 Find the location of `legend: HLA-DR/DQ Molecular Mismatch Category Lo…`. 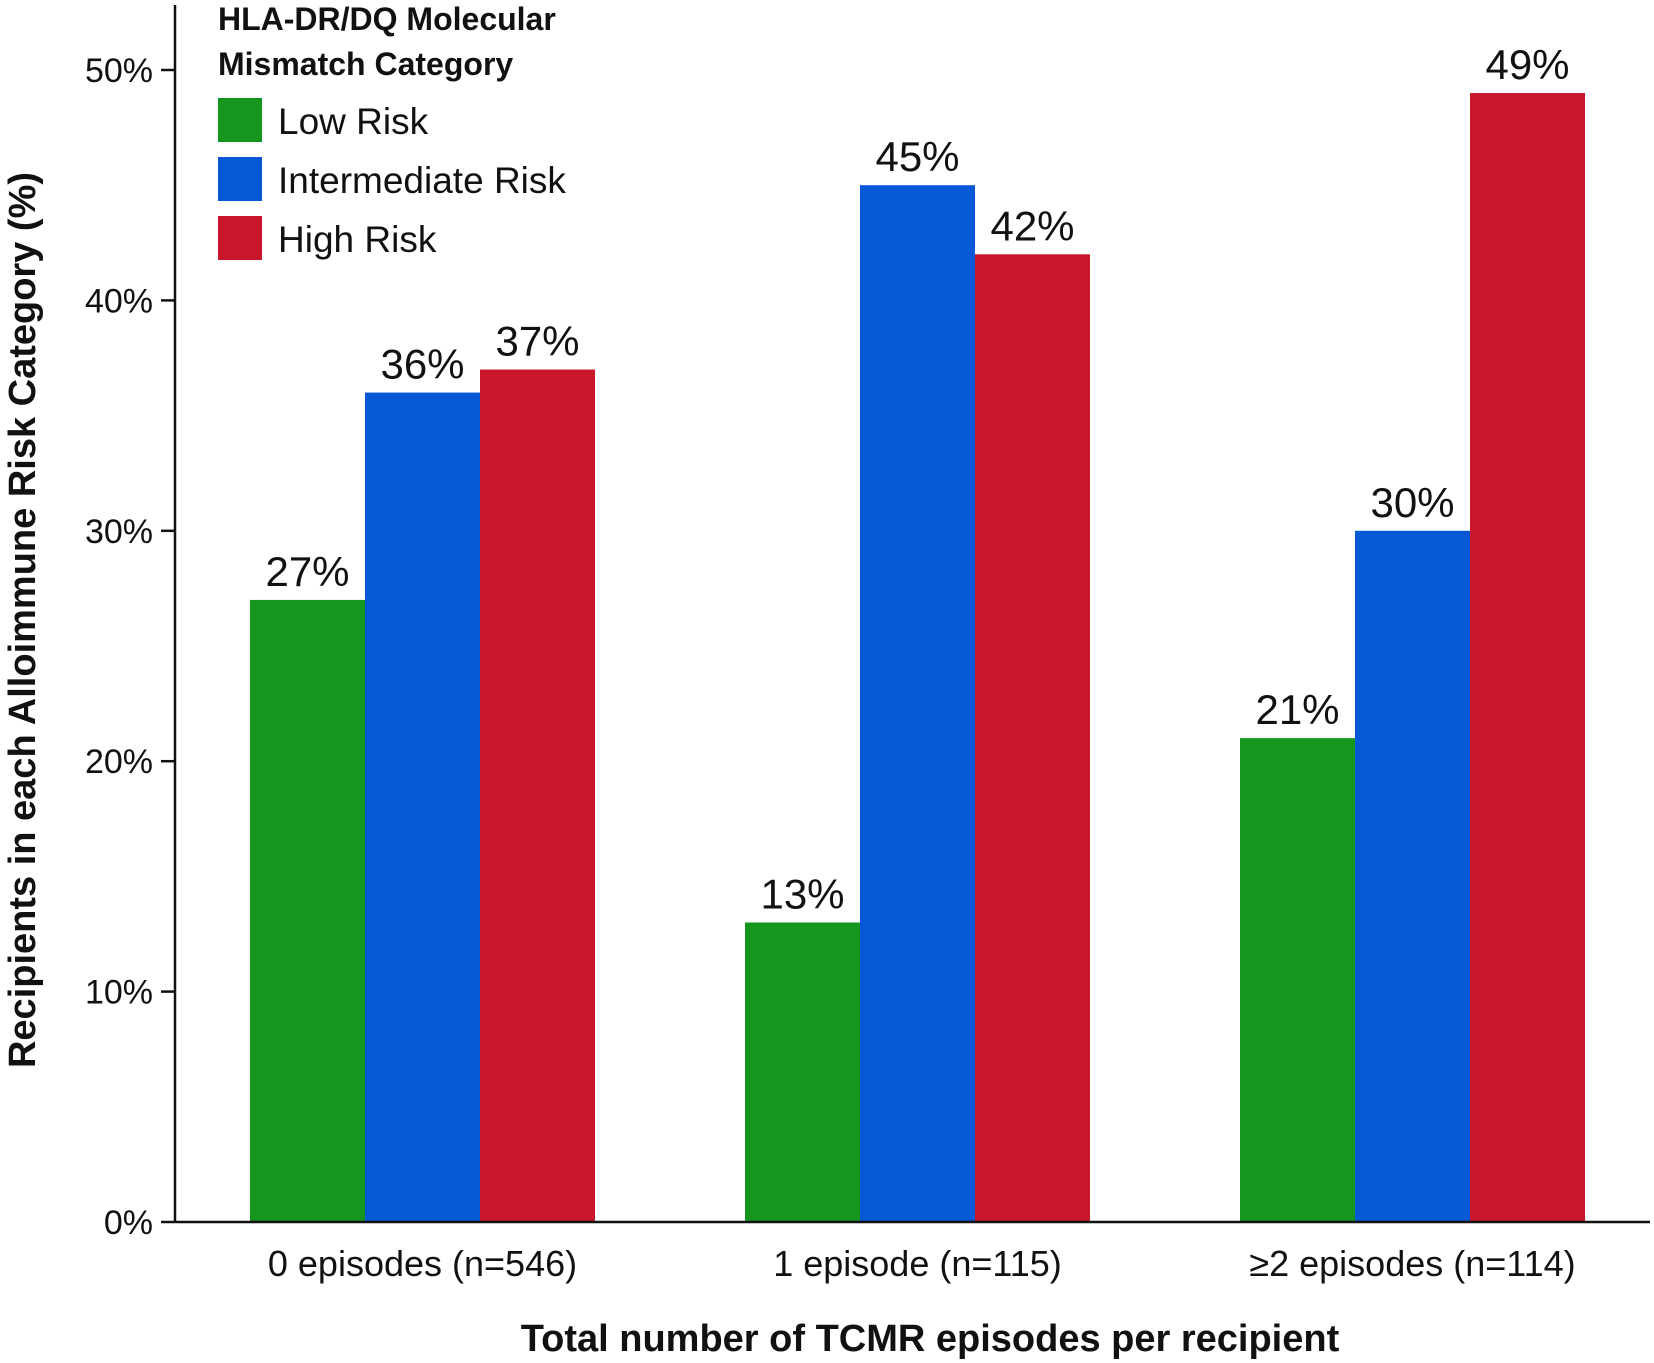

legend: HLA-DR/DQ Molecular Mismatch Category Lo… is located at coordinates (392, 130).